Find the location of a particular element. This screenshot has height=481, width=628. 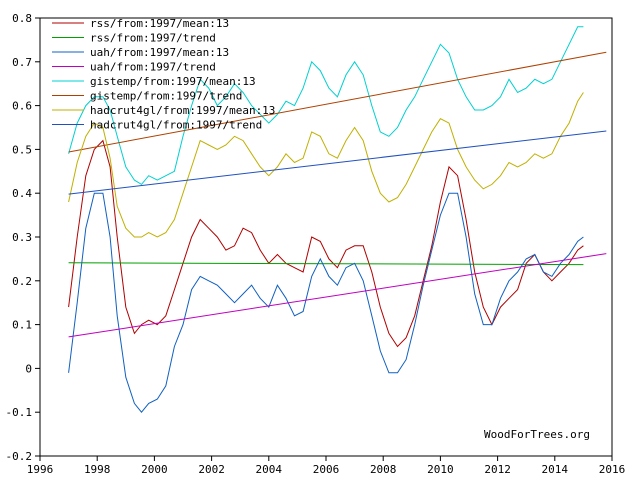

x-tick-label: 2008 is located at coordinates (383, 469).